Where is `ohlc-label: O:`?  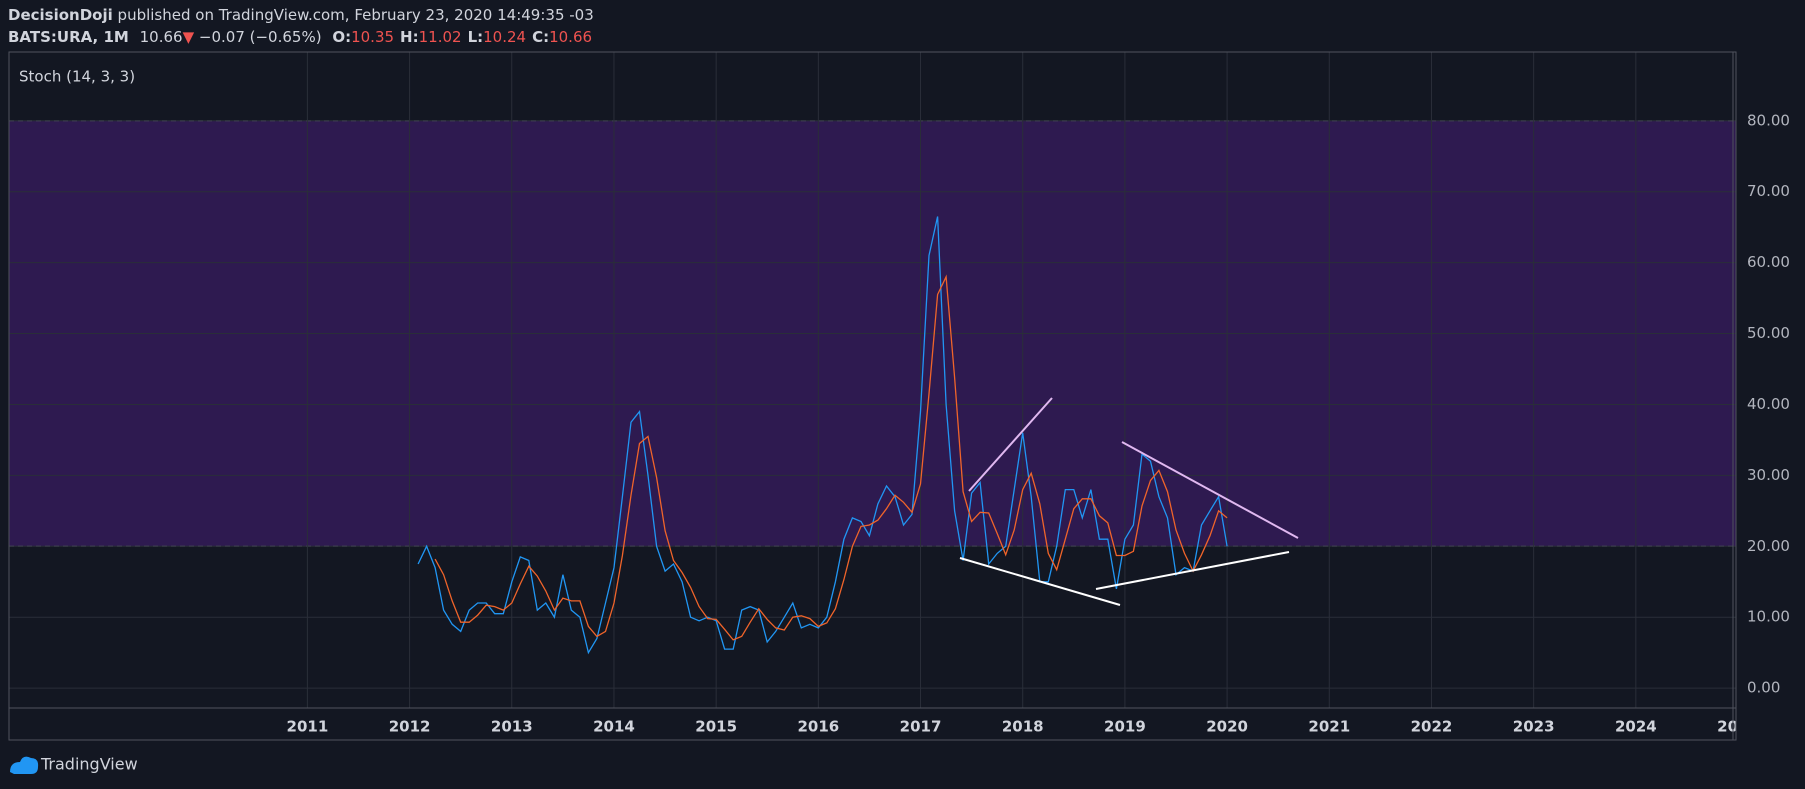 ohlc-label: O: is located at coordinates (342, 37).